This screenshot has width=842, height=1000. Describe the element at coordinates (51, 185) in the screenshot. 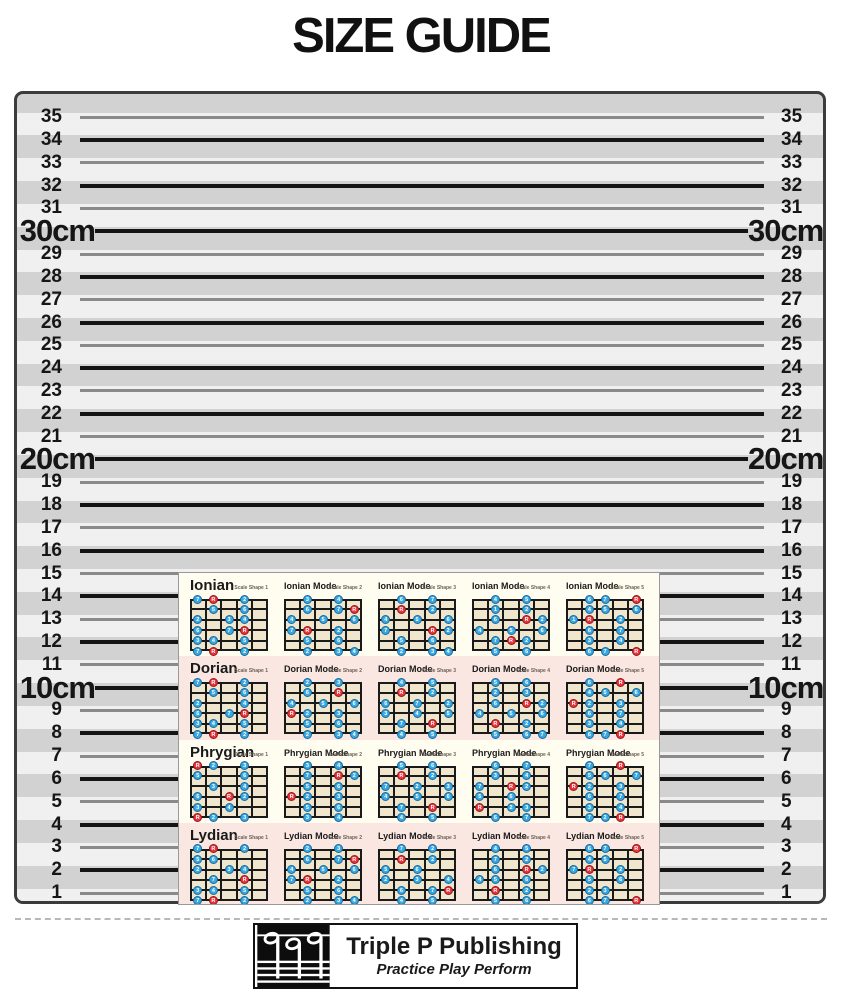

I see `ruler-number-left-32: 32` at that location.